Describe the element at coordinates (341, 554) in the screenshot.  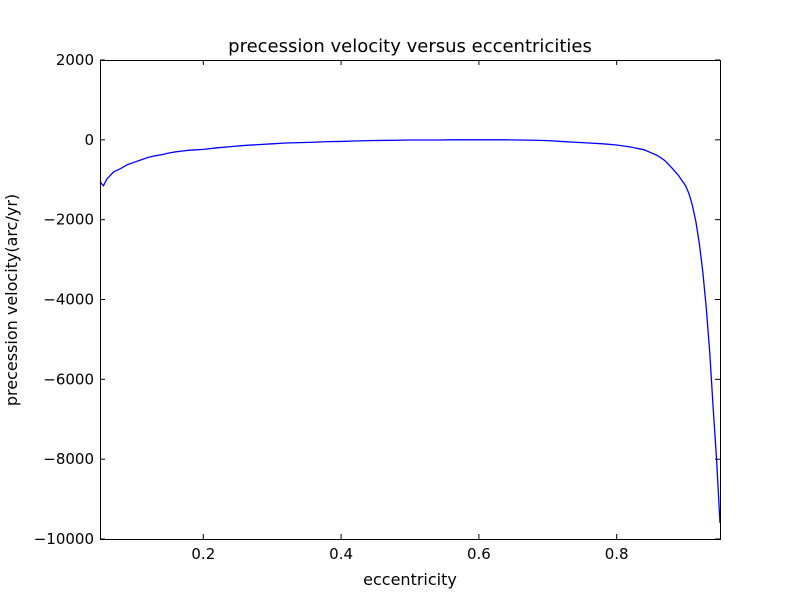
I see `x-tick-label: 0.4` at that location.